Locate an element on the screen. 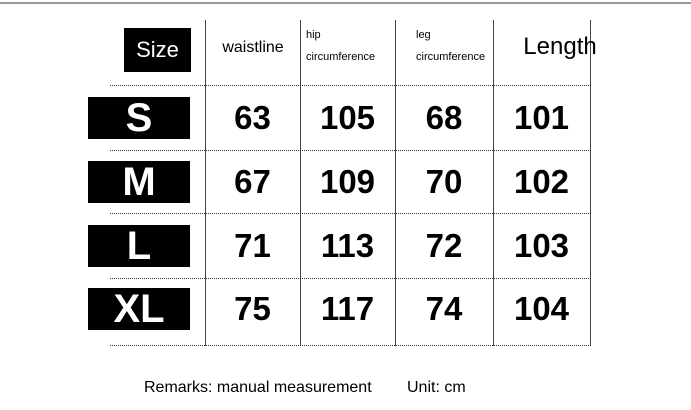 Image resolution: width=691 pixels, height=410 pixels. measurement: 105 is located at coordinates (347, 117).